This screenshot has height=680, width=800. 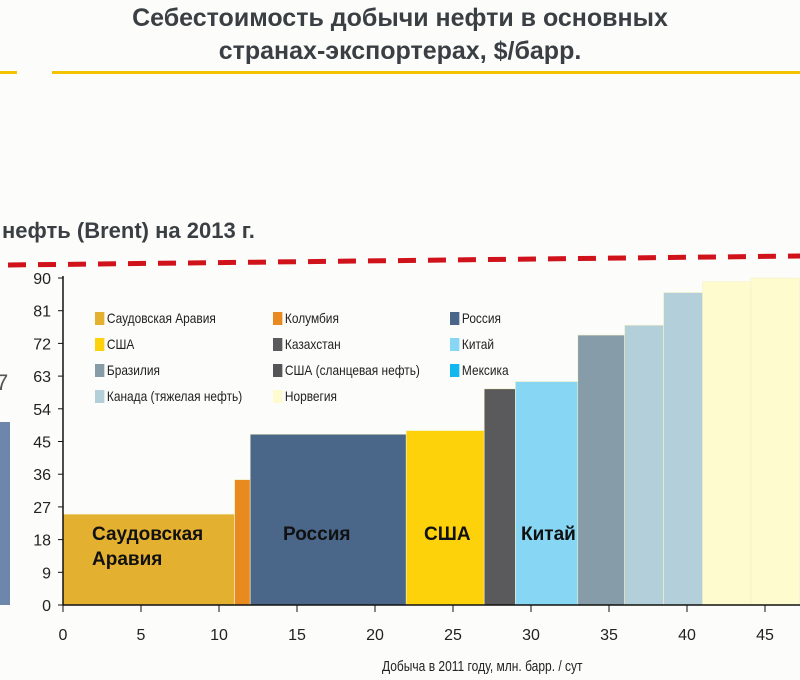 I want to click on legend-item: Канада (тяжелая нефть), so click(x=168, y=396).